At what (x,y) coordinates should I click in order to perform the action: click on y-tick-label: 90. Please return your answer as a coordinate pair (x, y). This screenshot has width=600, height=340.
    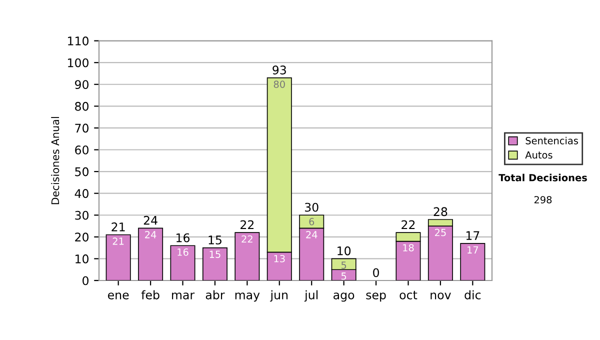
    Looking at the image, I should click on (81, 85).